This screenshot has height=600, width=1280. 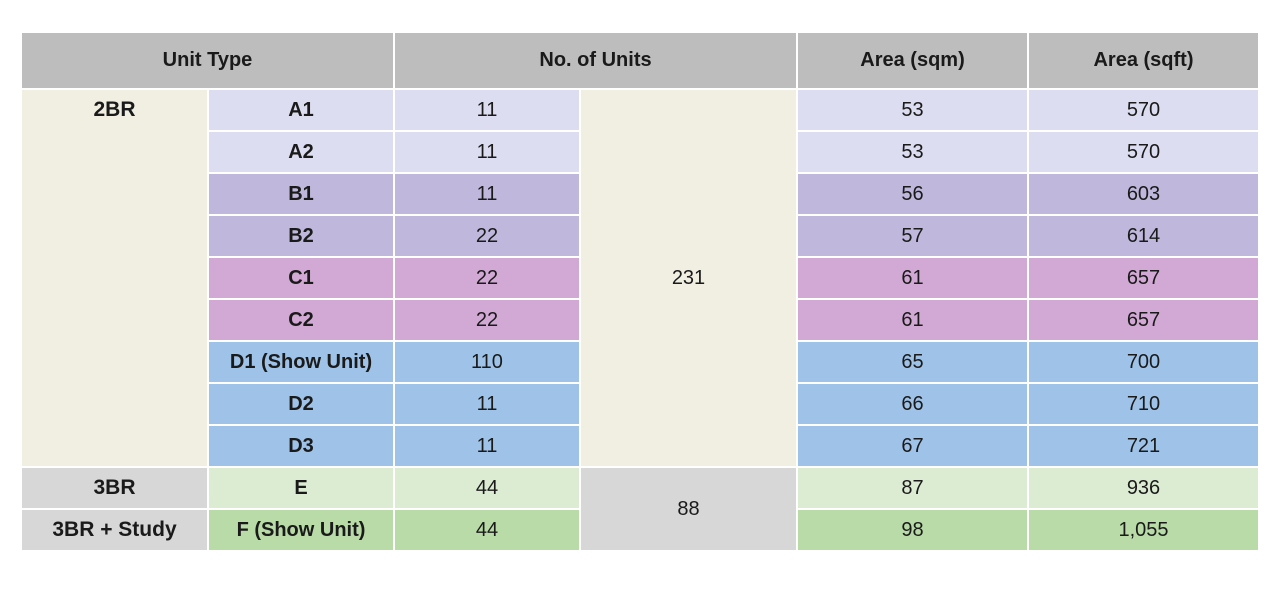 What do you see at coordinates (301, 362) in the screenshot?
I see `unit-type-cell: D1 (Show Unit)` at bounding box center [301, 362].